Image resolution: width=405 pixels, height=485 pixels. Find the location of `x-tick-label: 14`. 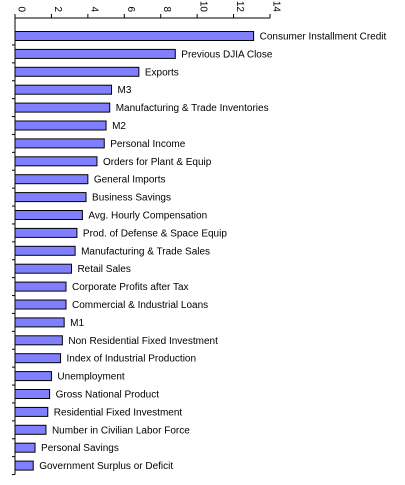

x-tick-label: 14 is located at coordinates (276, 7).